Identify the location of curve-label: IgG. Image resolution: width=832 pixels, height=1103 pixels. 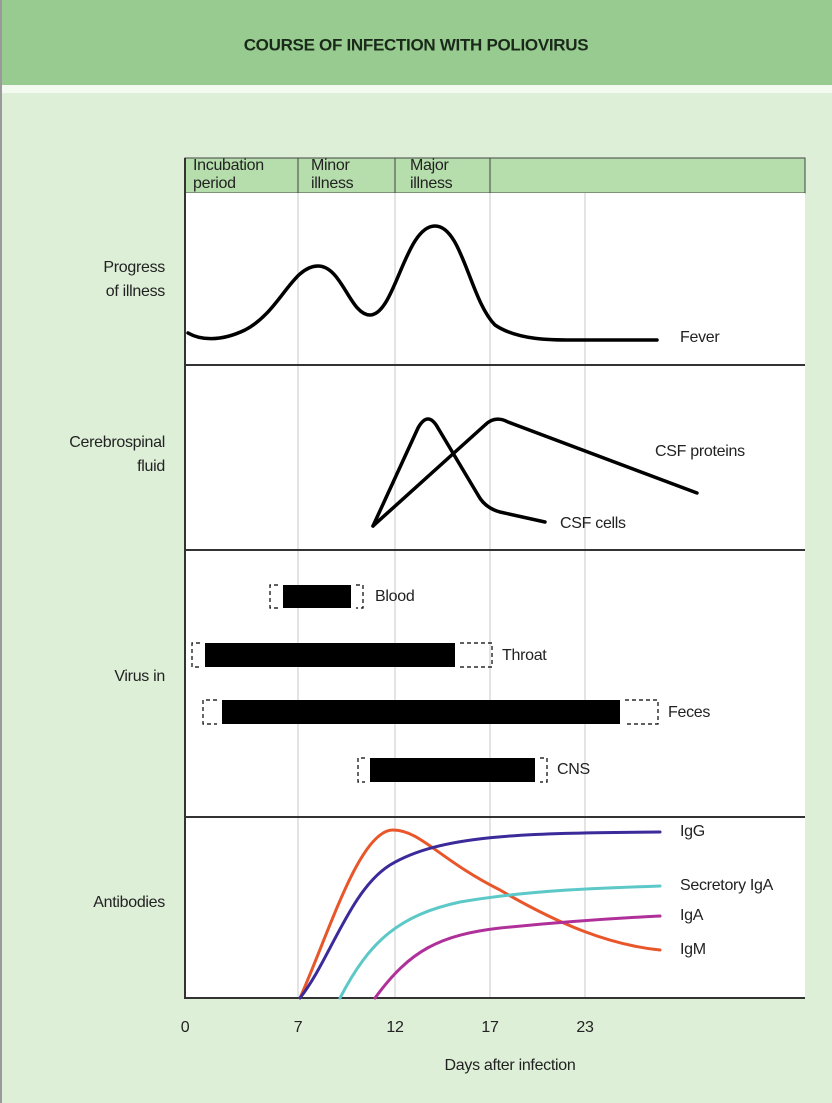
(692, 831).